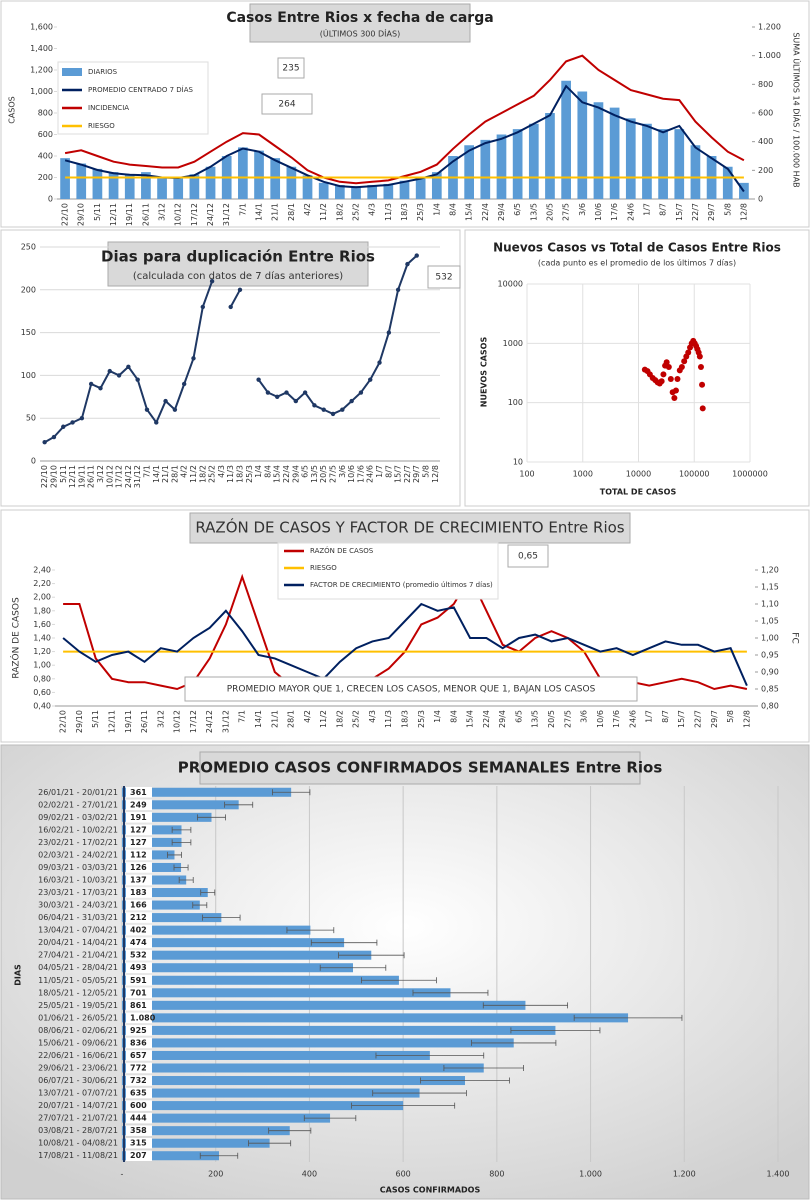  Describe the element at coordinates (138, 967) in the screenshot. I see `value-label: 493` at that location.